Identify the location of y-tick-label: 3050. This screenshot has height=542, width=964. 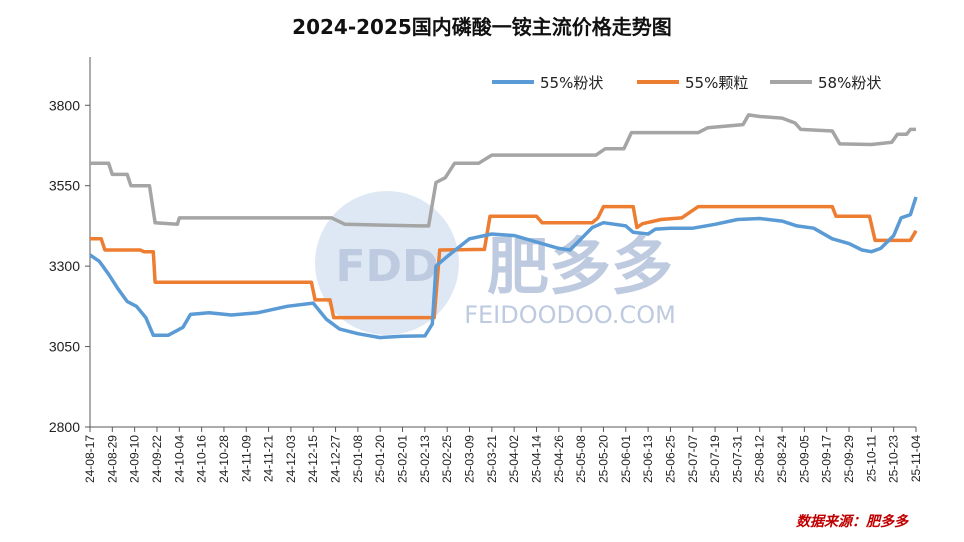
(64, 347).